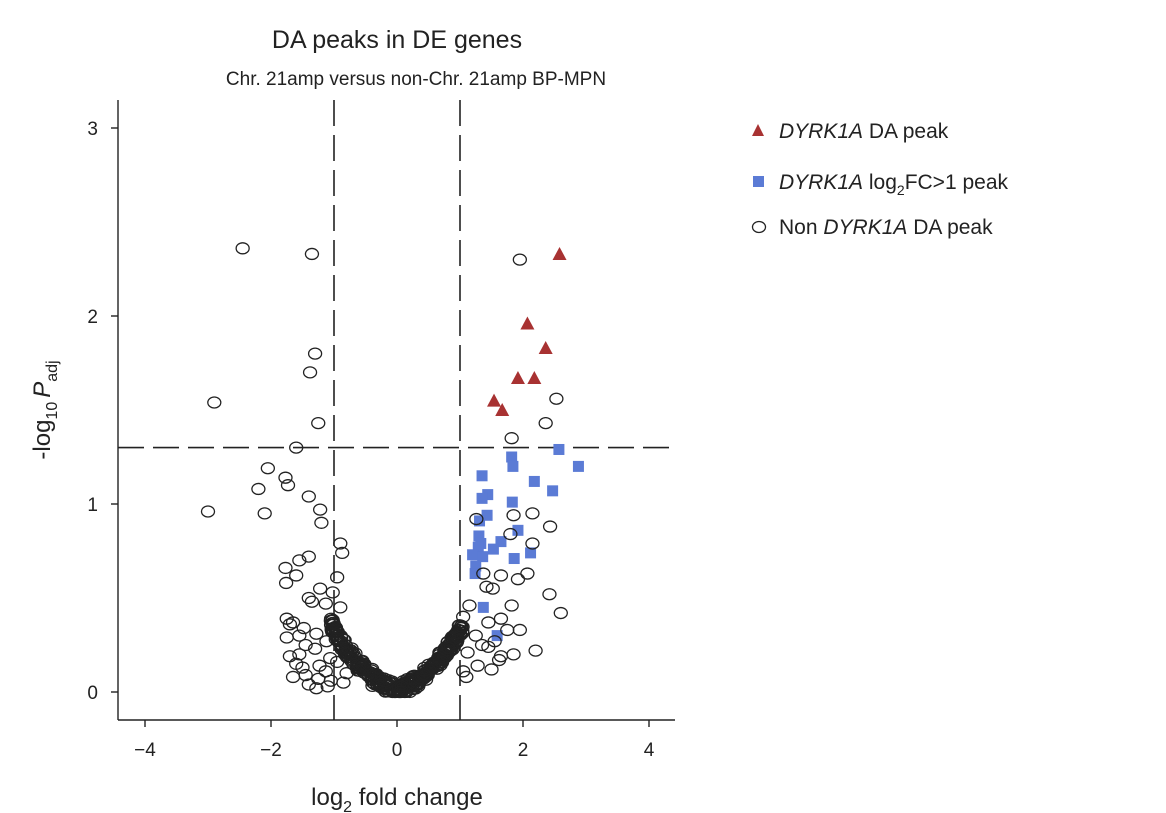 This screenshot has width=1166, height=813. What do you see at coordinates (42, 440) in the screenshot?
I see `y-axis-label-main: -log` at bounding box center [42, 440].